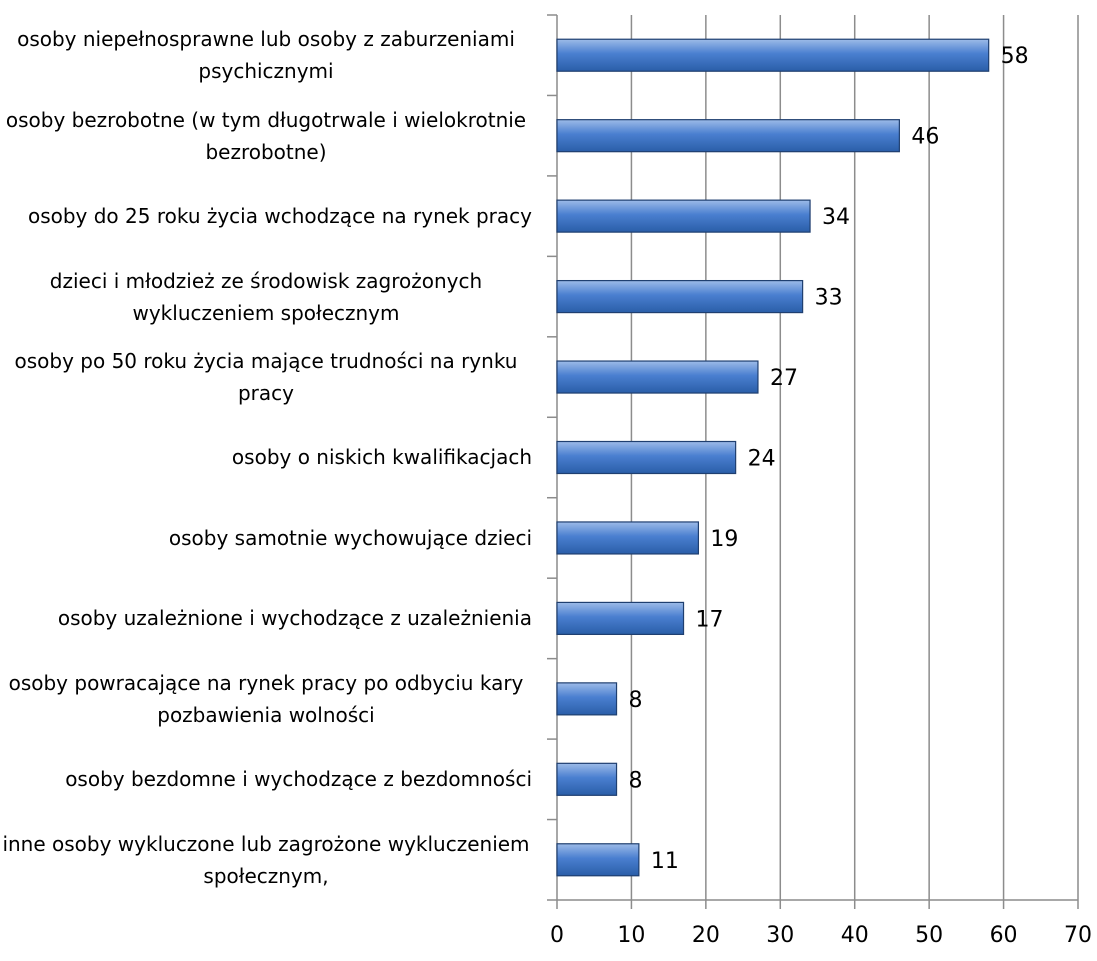  Describe the element at coordinates (762, 459) in the screenshot. I see `value-label: 24` at that location.